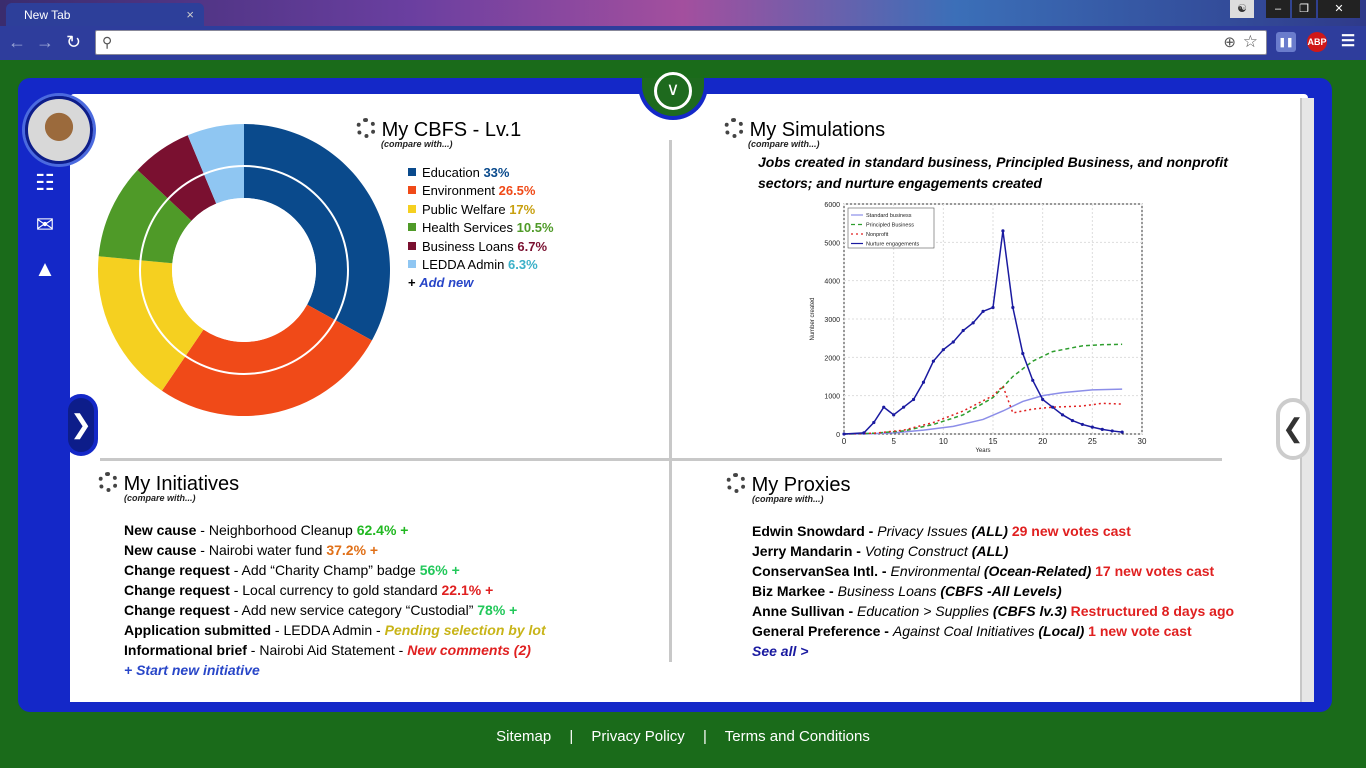  Describe the element at coordinates (892, 245) in the screenshot. I see `chart-legend-label: Nurture engagements` at that location.